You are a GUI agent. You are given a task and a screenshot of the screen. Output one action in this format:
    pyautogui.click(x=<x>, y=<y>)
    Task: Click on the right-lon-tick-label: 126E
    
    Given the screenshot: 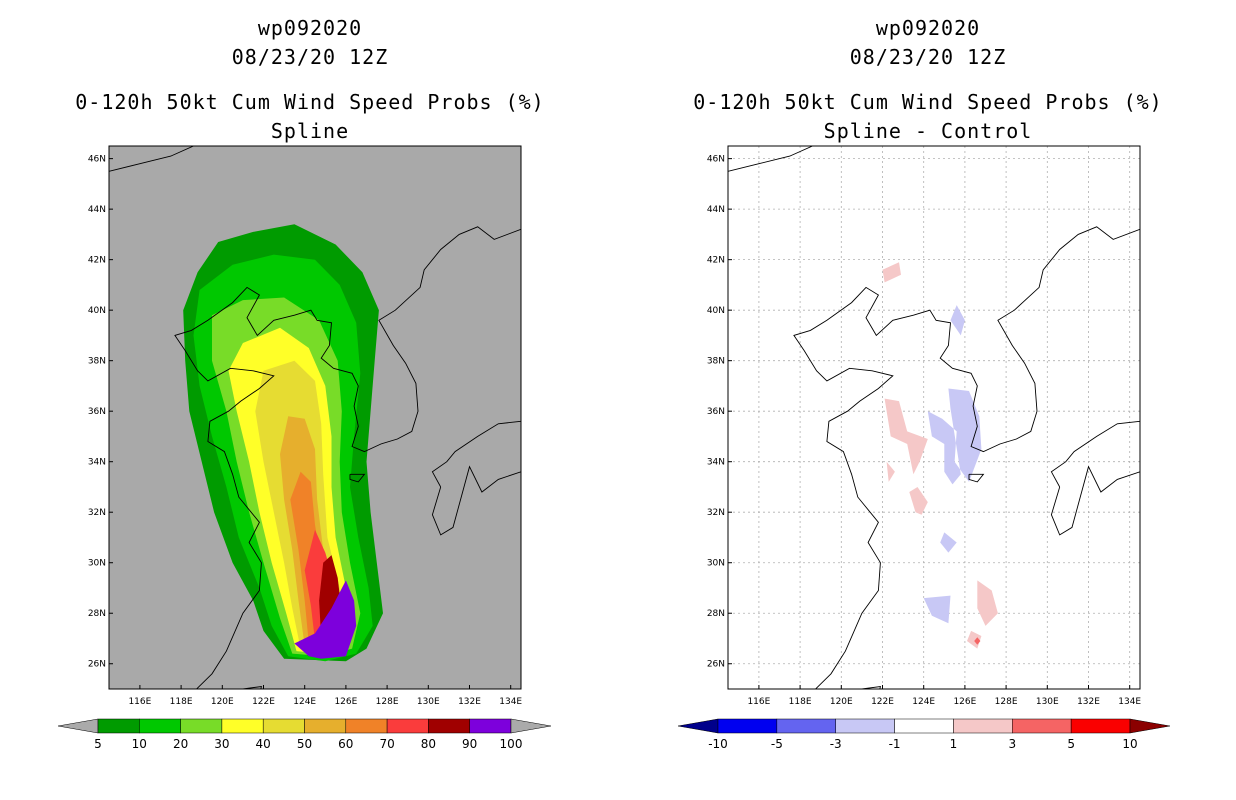 What is the action you would take?
    pyautogui.click(x=964, y=702)
    